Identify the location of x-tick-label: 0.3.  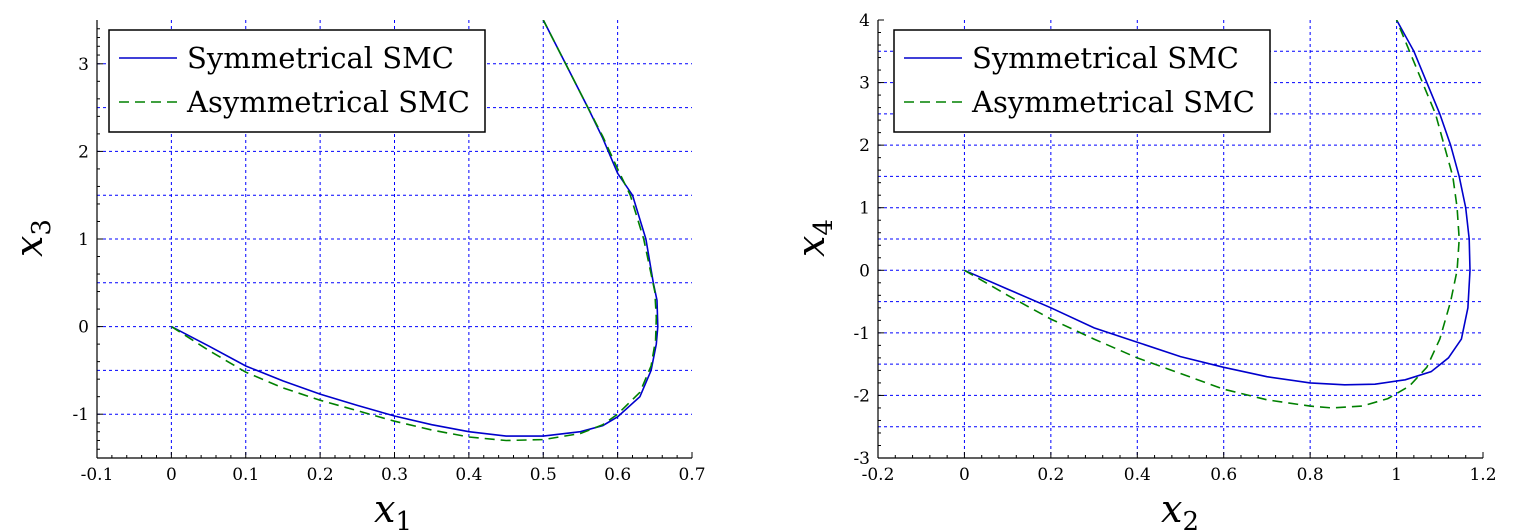
(394, 475).